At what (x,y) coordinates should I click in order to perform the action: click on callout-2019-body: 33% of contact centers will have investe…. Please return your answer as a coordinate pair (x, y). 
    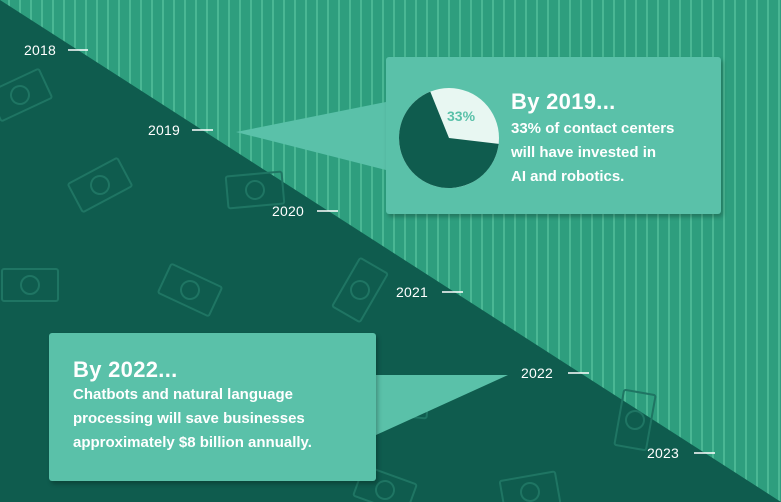
    Looking at the image, I should click on (613, 153).